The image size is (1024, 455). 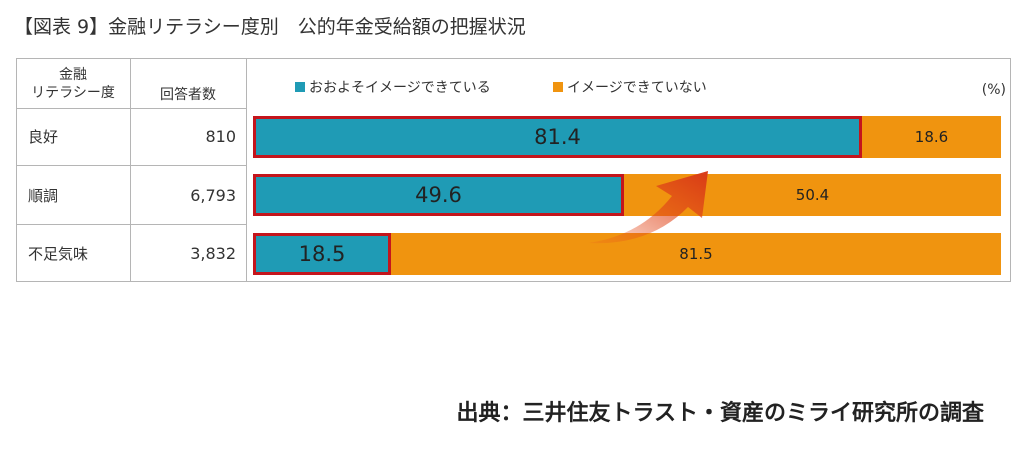 I want to click on bar-good-cannot-imagine: 18.6, so click(x=931, y=137).